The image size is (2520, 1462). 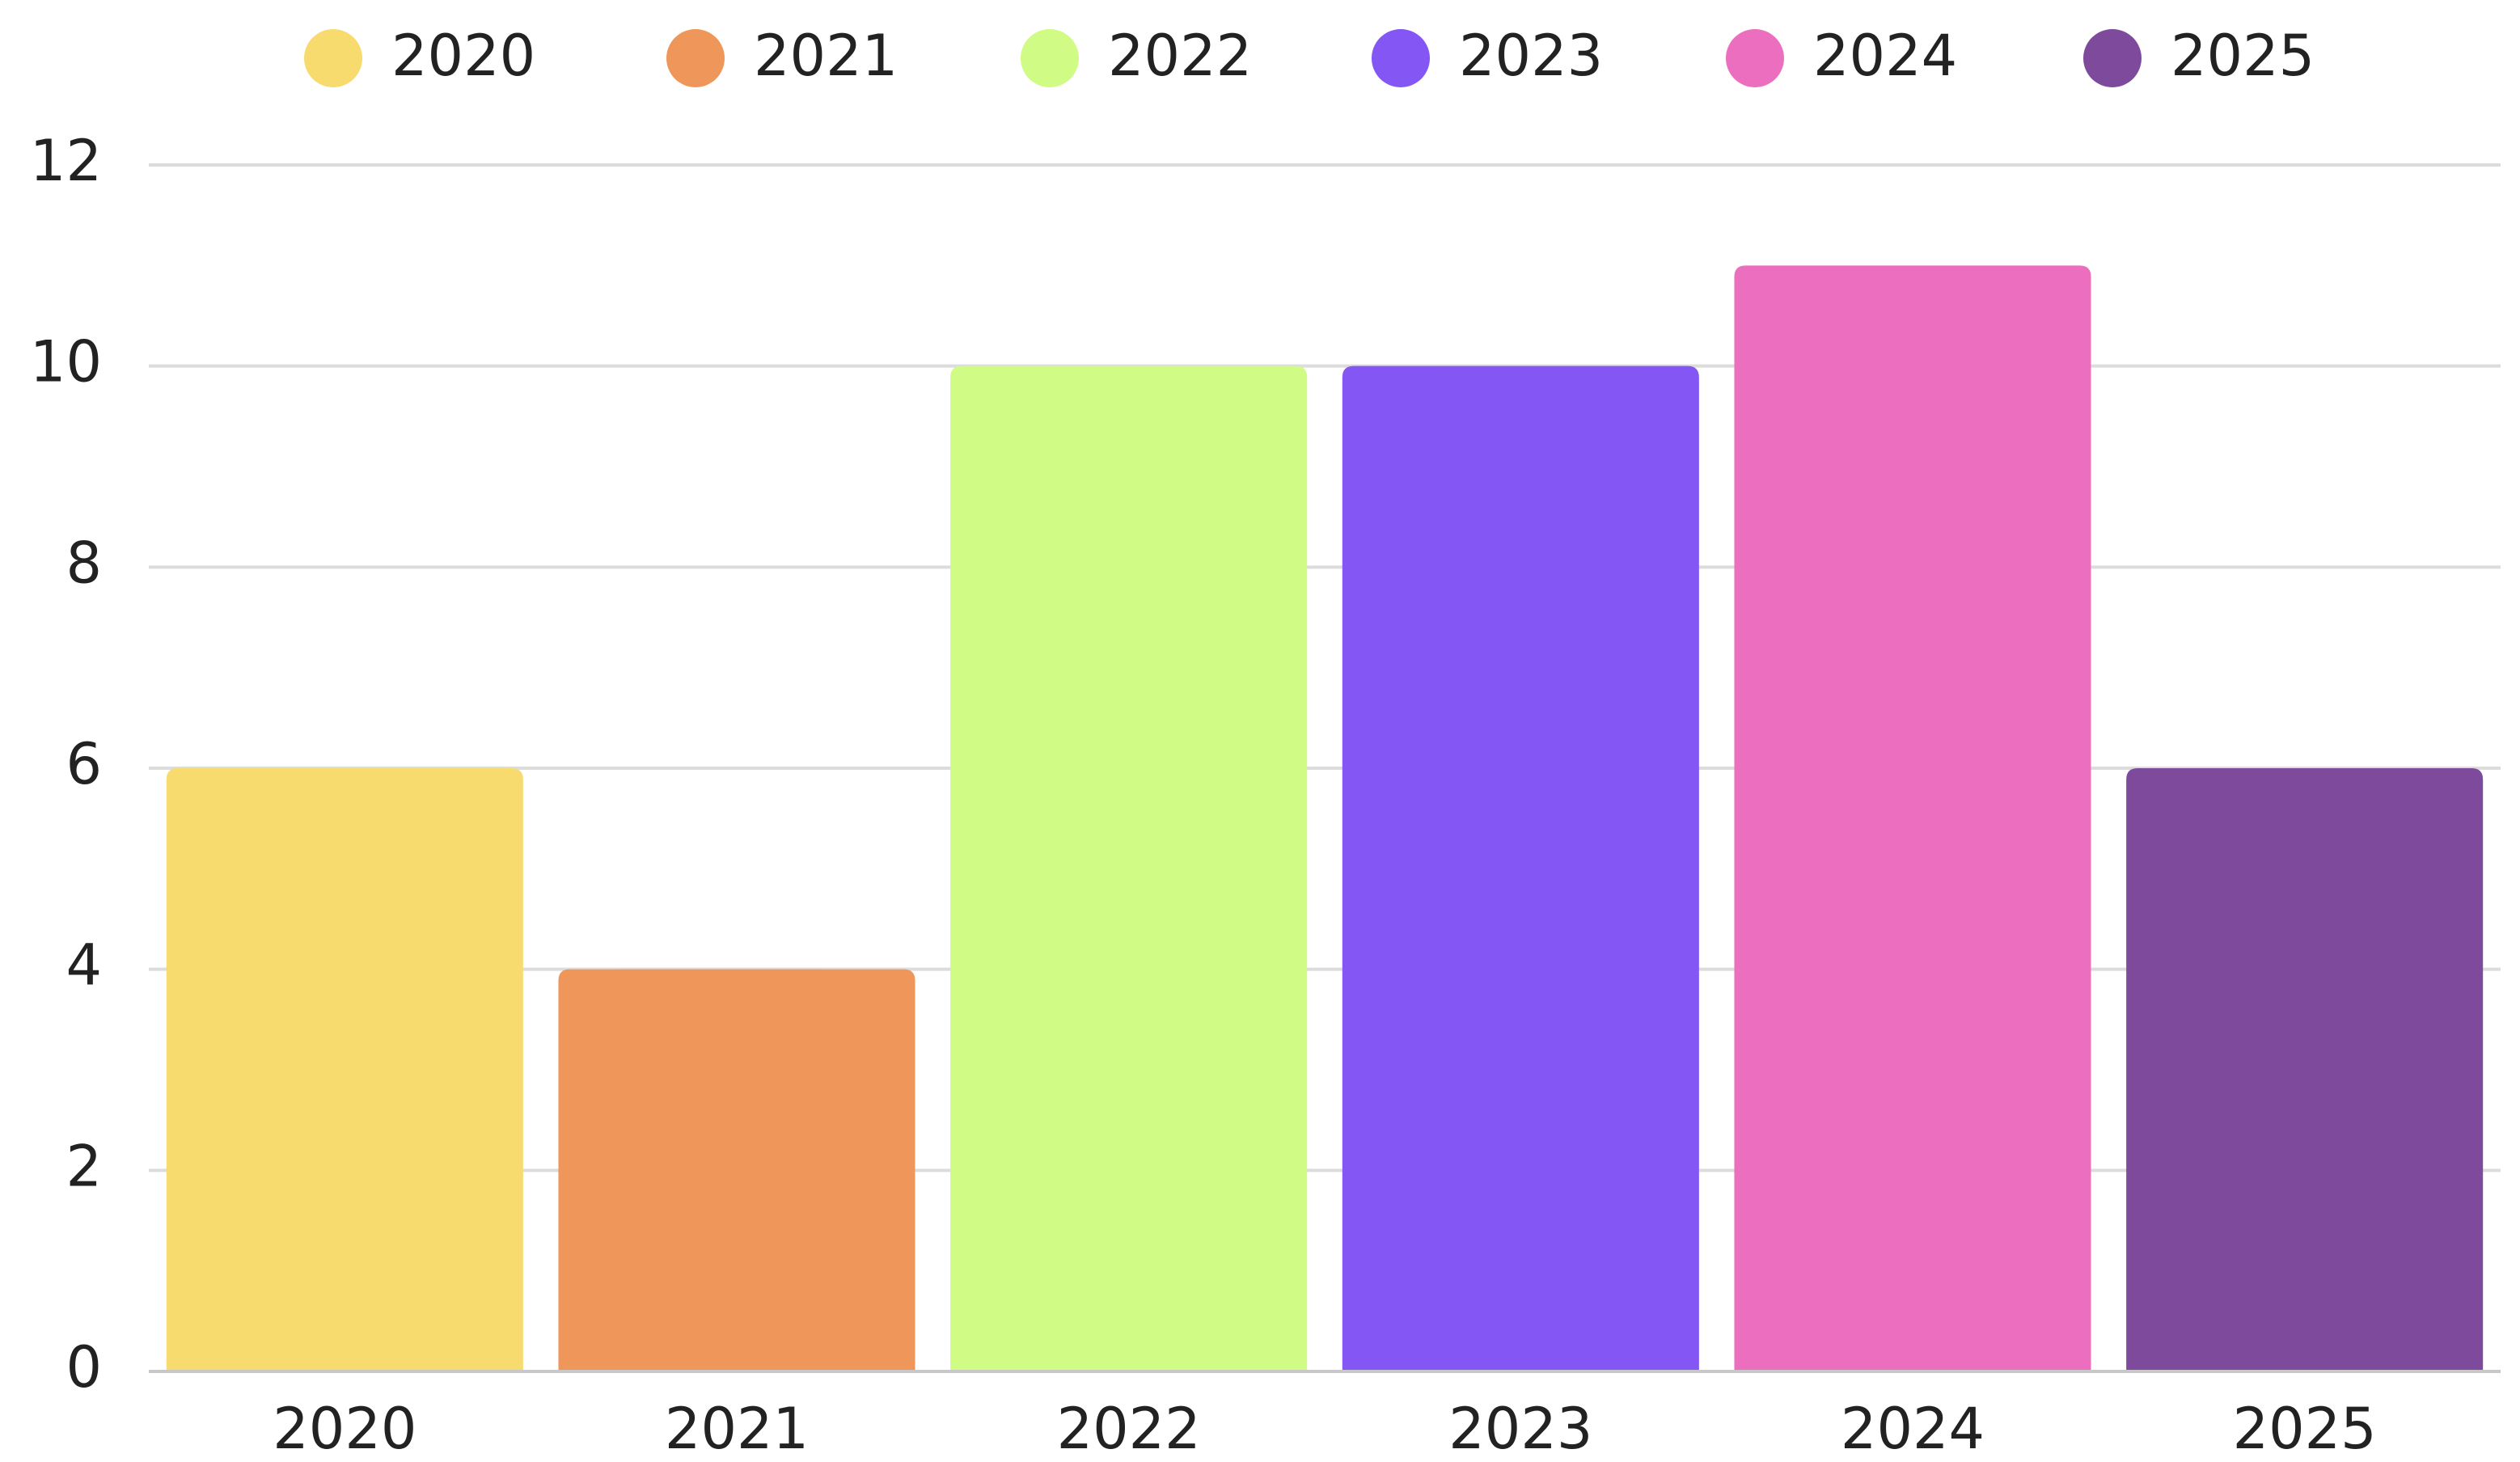 I want to click on x-tick-label: 2020, so click(x=344, y=1429).